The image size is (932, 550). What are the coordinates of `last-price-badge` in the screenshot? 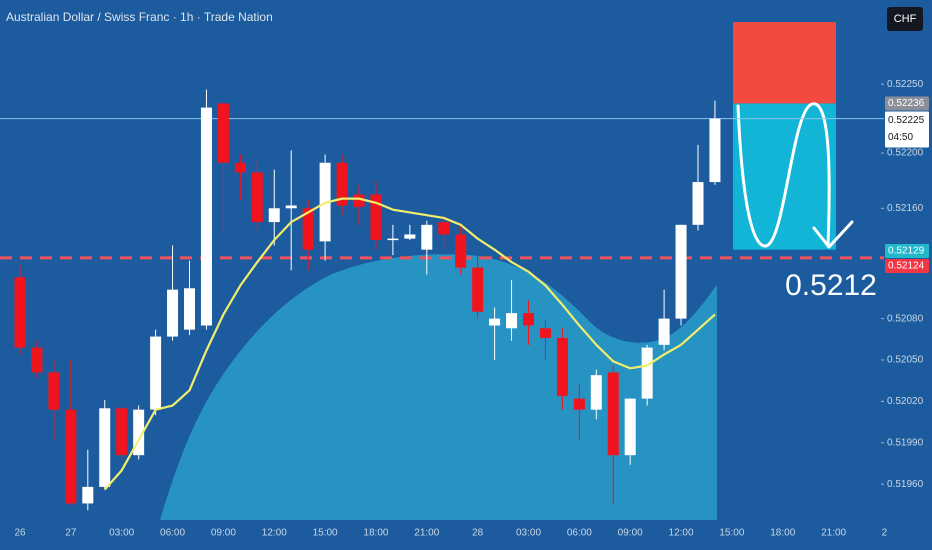 It's located at (907, 129).